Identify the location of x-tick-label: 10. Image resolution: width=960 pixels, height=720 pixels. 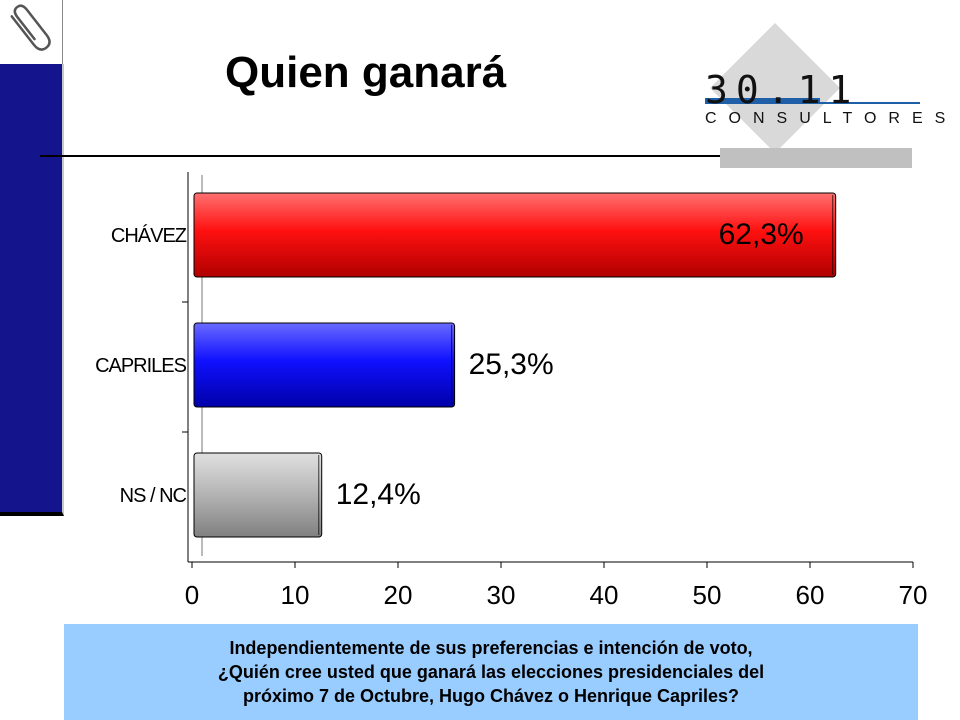
(295, 595).